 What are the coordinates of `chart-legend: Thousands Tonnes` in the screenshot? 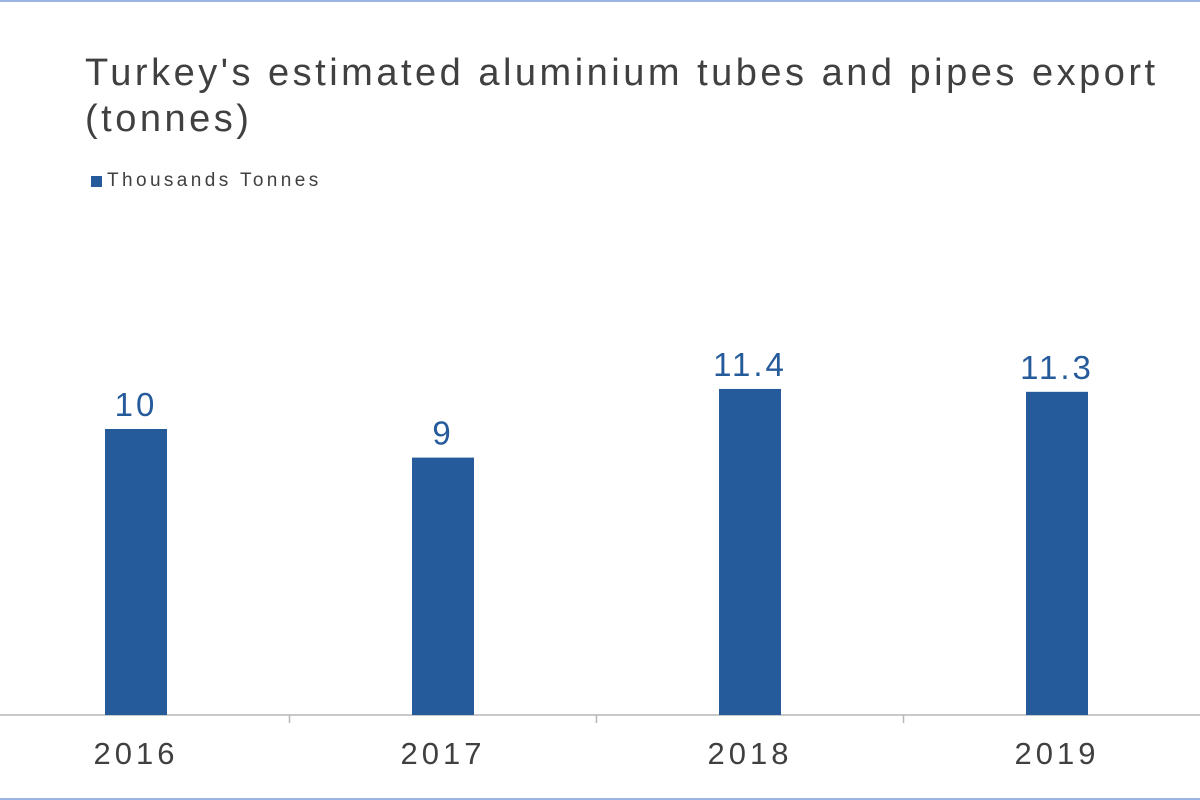 It's located at (206, 180).